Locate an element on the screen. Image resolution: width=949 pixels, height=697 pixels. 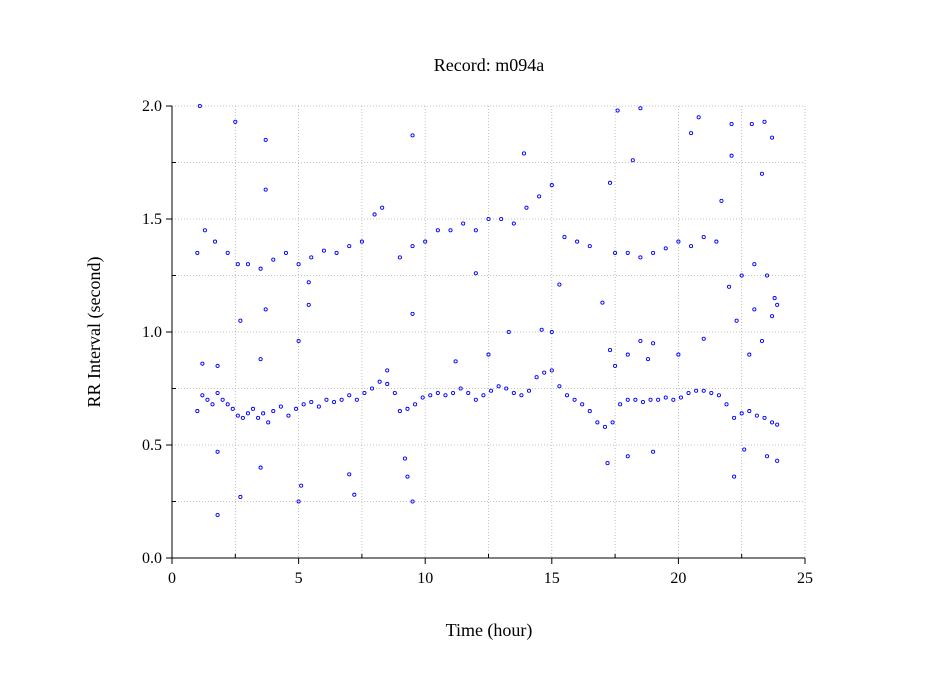
x-tick-label: 25 is located at coordinates (805, 578).